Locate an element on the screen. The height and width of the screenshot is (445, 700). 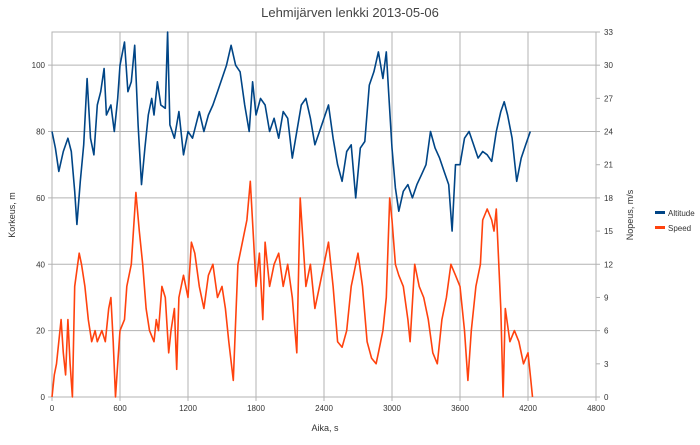
x-tick-label: 600 is located at coordinates (120, 408).